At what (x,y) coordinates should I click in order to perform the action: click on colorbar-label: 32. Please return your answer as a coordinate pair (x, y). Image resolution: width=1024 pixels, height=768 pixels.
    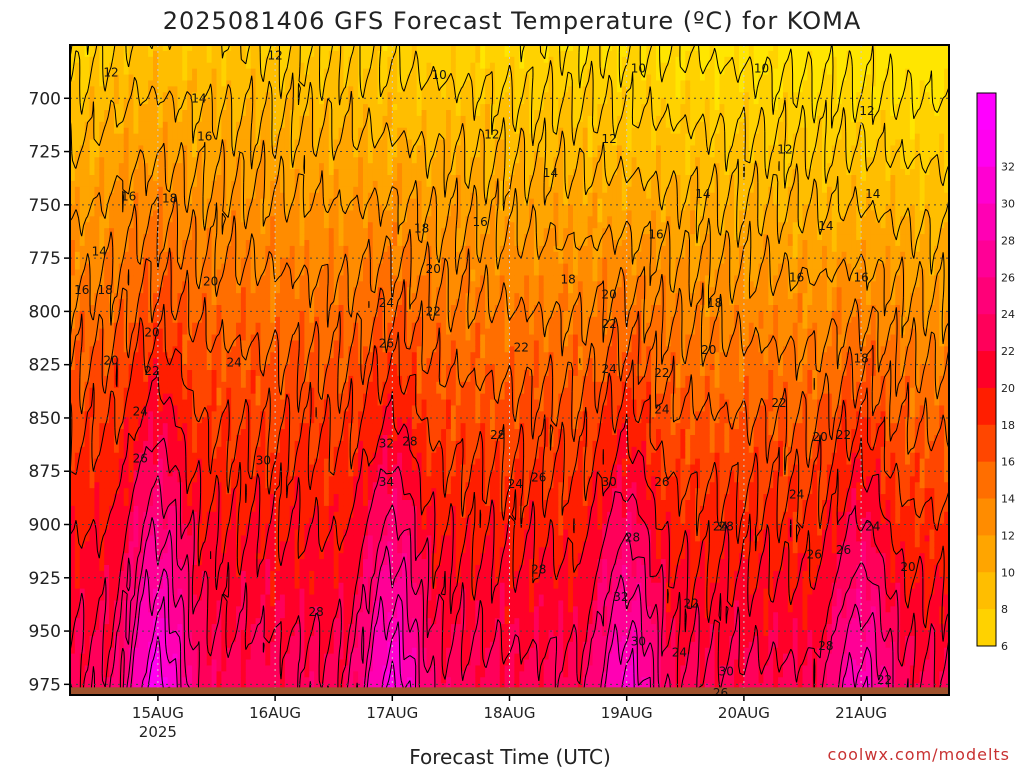
    Looking at the image, I should click on (1008, 167).